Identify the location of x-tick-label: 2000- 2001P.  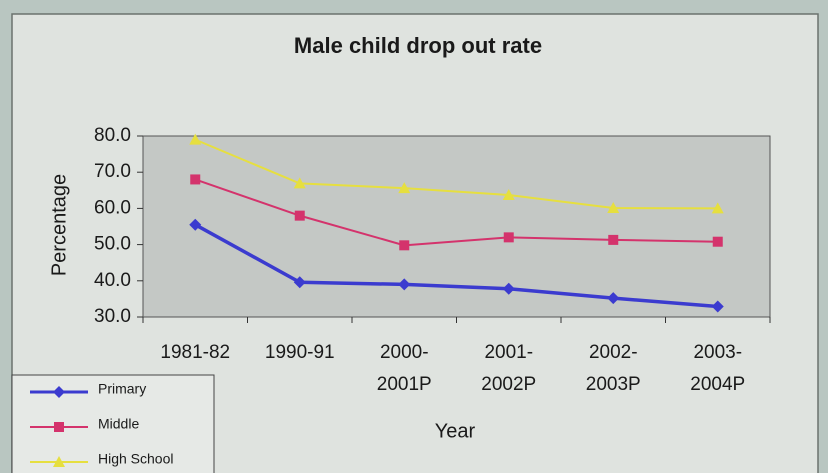
(404, 368).